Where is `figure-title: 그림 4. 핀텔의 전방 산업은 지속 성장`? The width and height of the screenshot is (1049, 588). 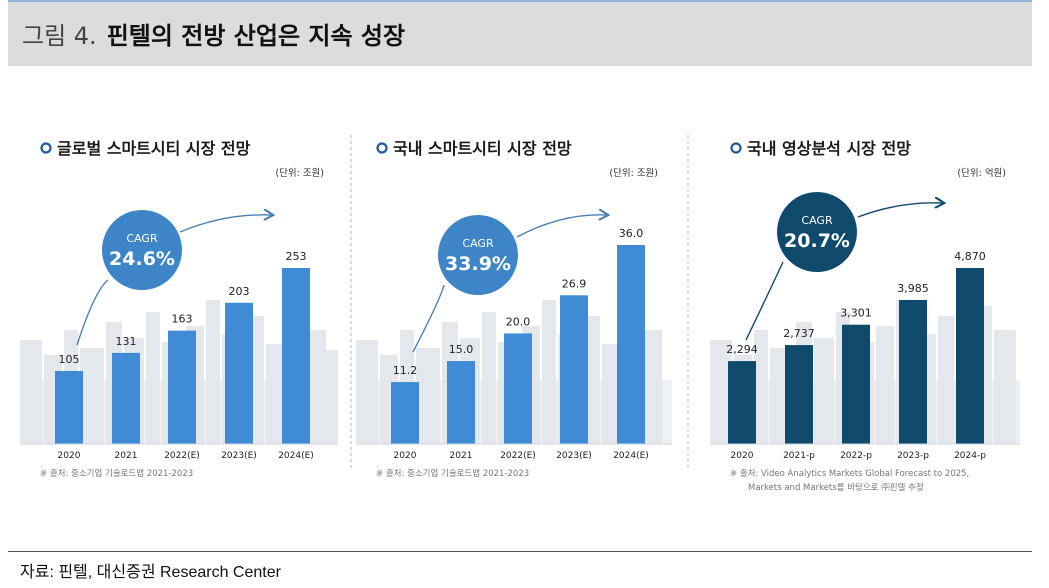
figure-title: 그림 4. 핀텔의 전방 산업은 지속 성장 is located at coordinates (213, 33).